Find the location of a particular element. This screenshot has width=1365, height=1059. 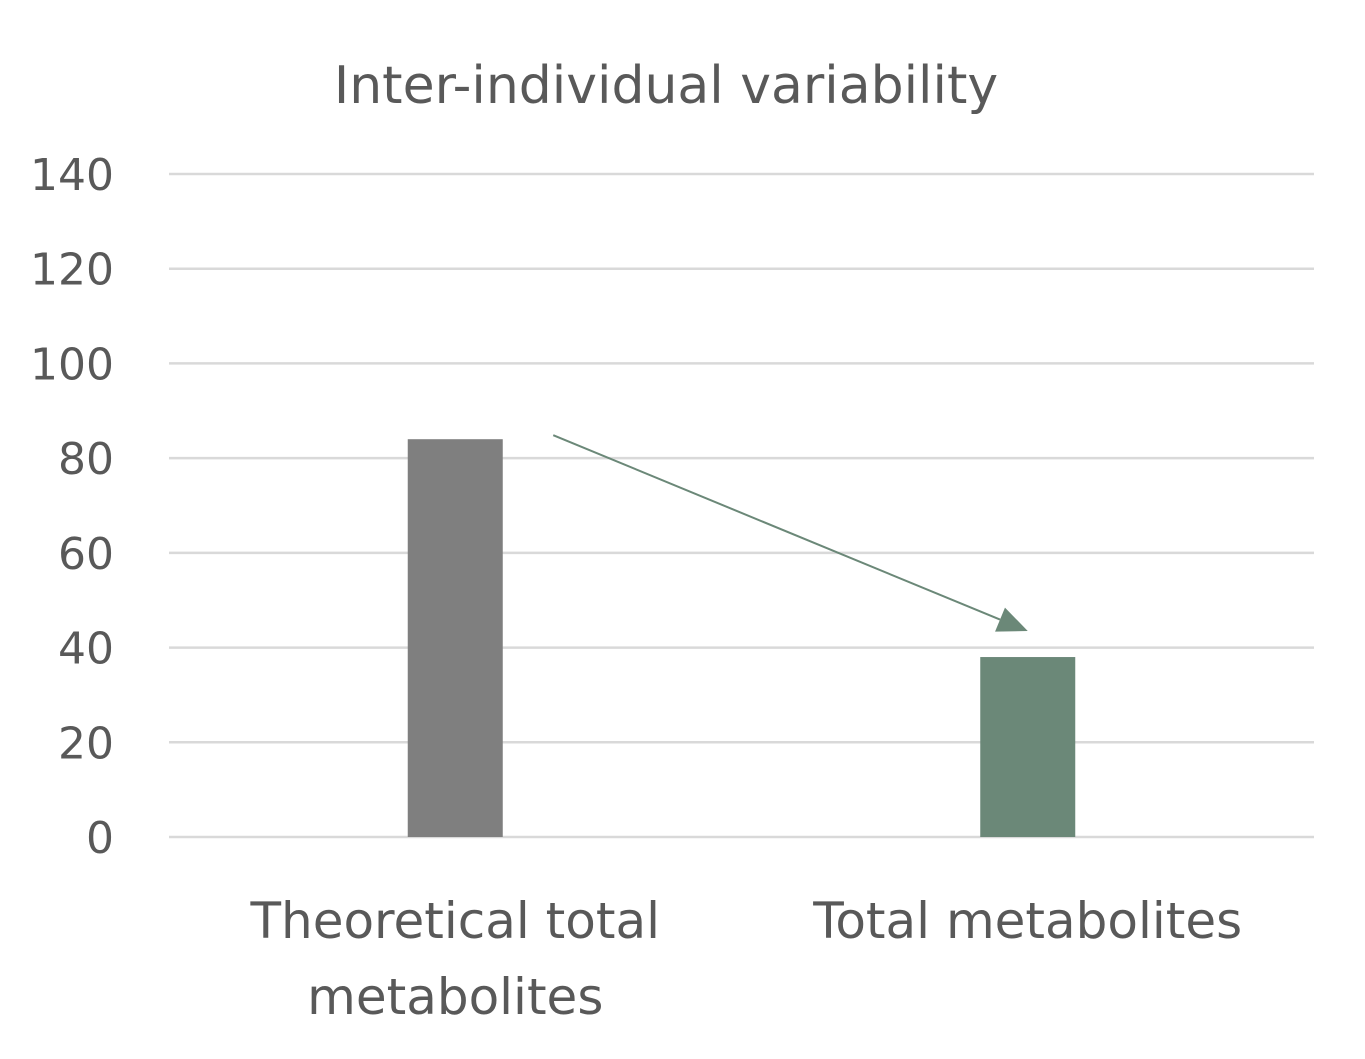

y-tick-label: 40 is located at coordinates (86, 649).